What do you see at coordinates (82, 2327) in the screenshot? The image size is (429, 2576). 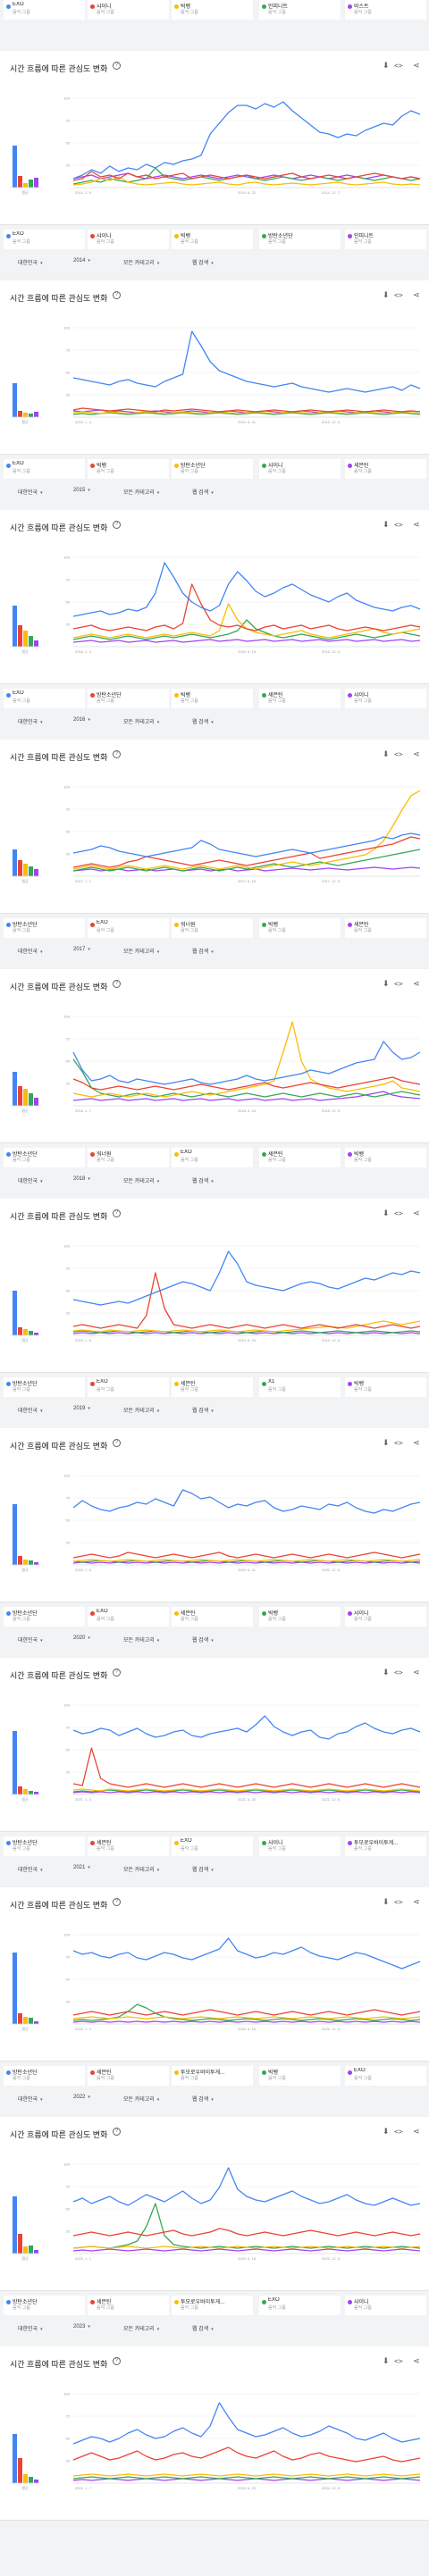 I see `year-filter: 2023 ▾` at bounding box center [82, 2327].